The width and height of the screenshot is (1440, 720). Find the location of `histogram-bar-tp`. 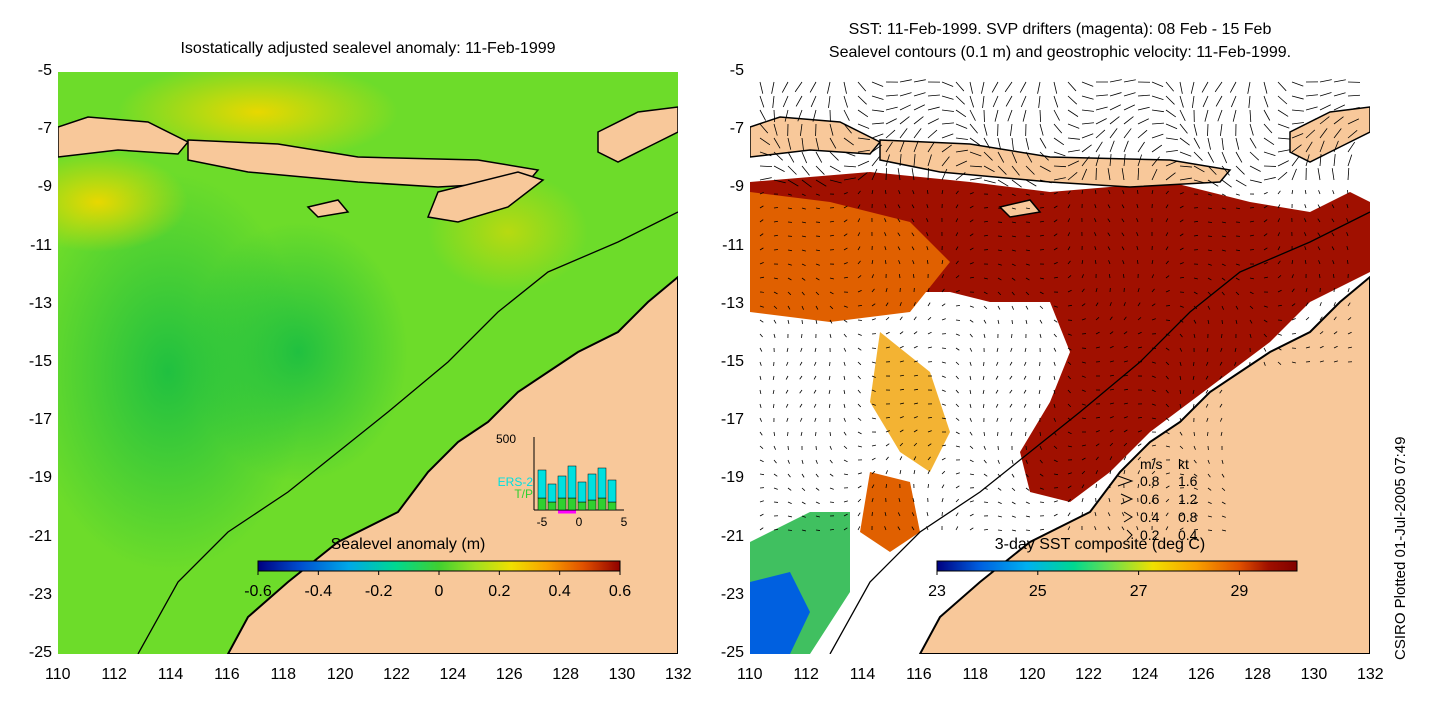

histogram-bar-tp is located at coordinates (592, 505).